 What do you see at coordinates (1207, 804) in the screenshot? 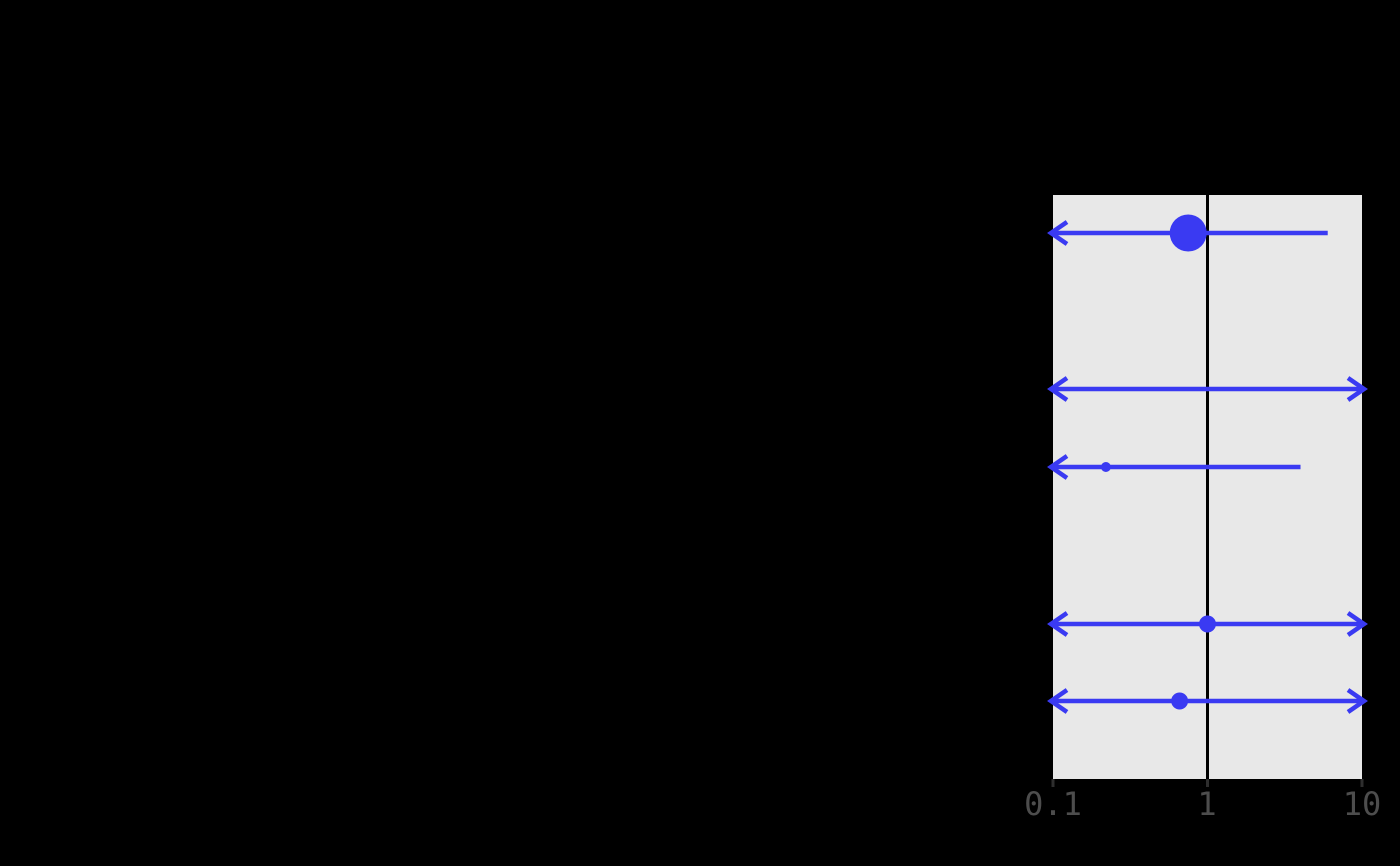
I see `x-tick-label-1: 1` at bounding box center [1207, 804].